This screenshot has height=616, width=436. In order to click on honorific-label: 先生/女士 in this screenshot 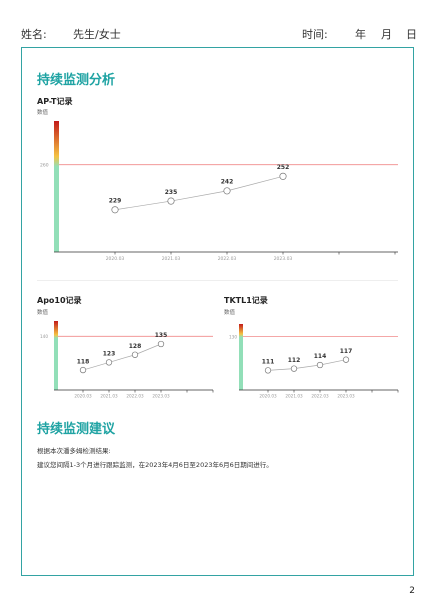, I will do `click(97, 34)`.